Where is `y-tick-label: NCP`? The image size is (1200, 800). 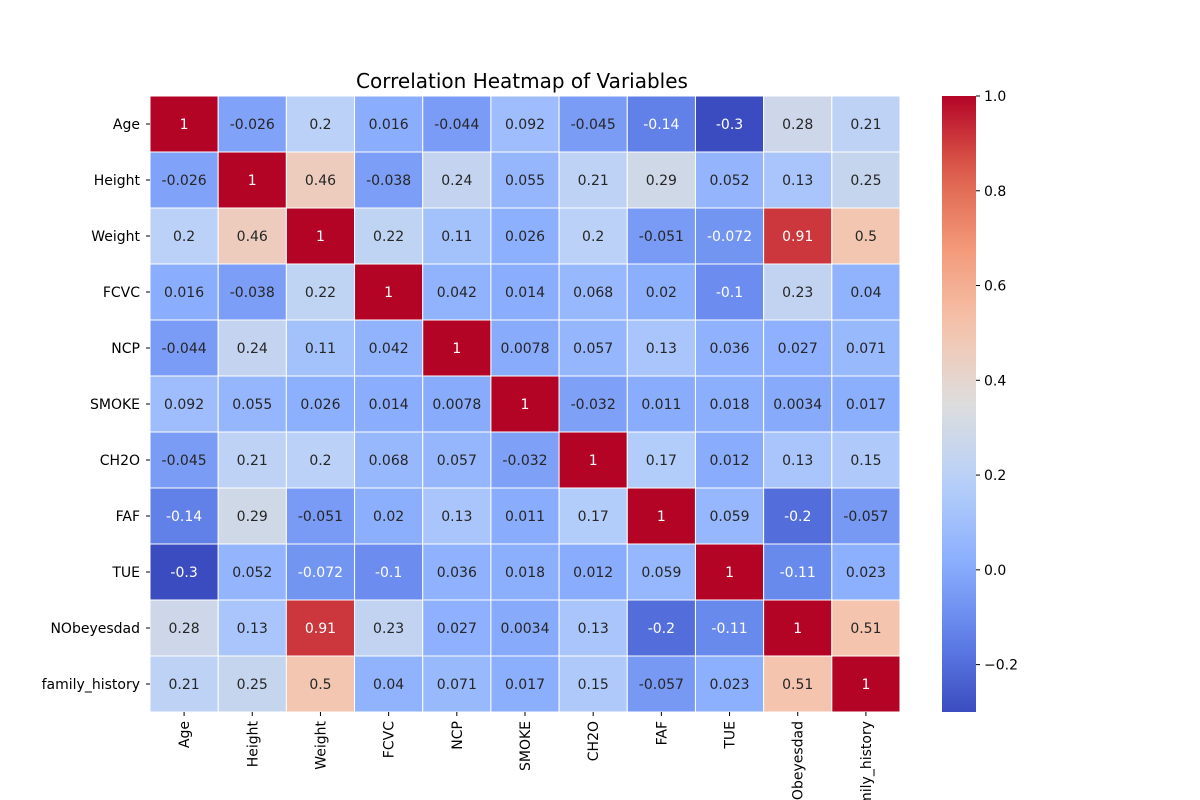 y-tick-label: NCP is located at coordinates (125, 349).